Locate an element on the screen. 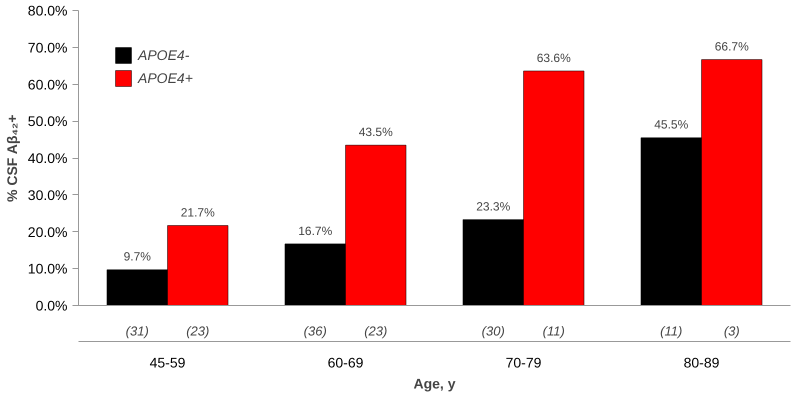  x-axis-title: Age, y is located at coordinates (434, 384).